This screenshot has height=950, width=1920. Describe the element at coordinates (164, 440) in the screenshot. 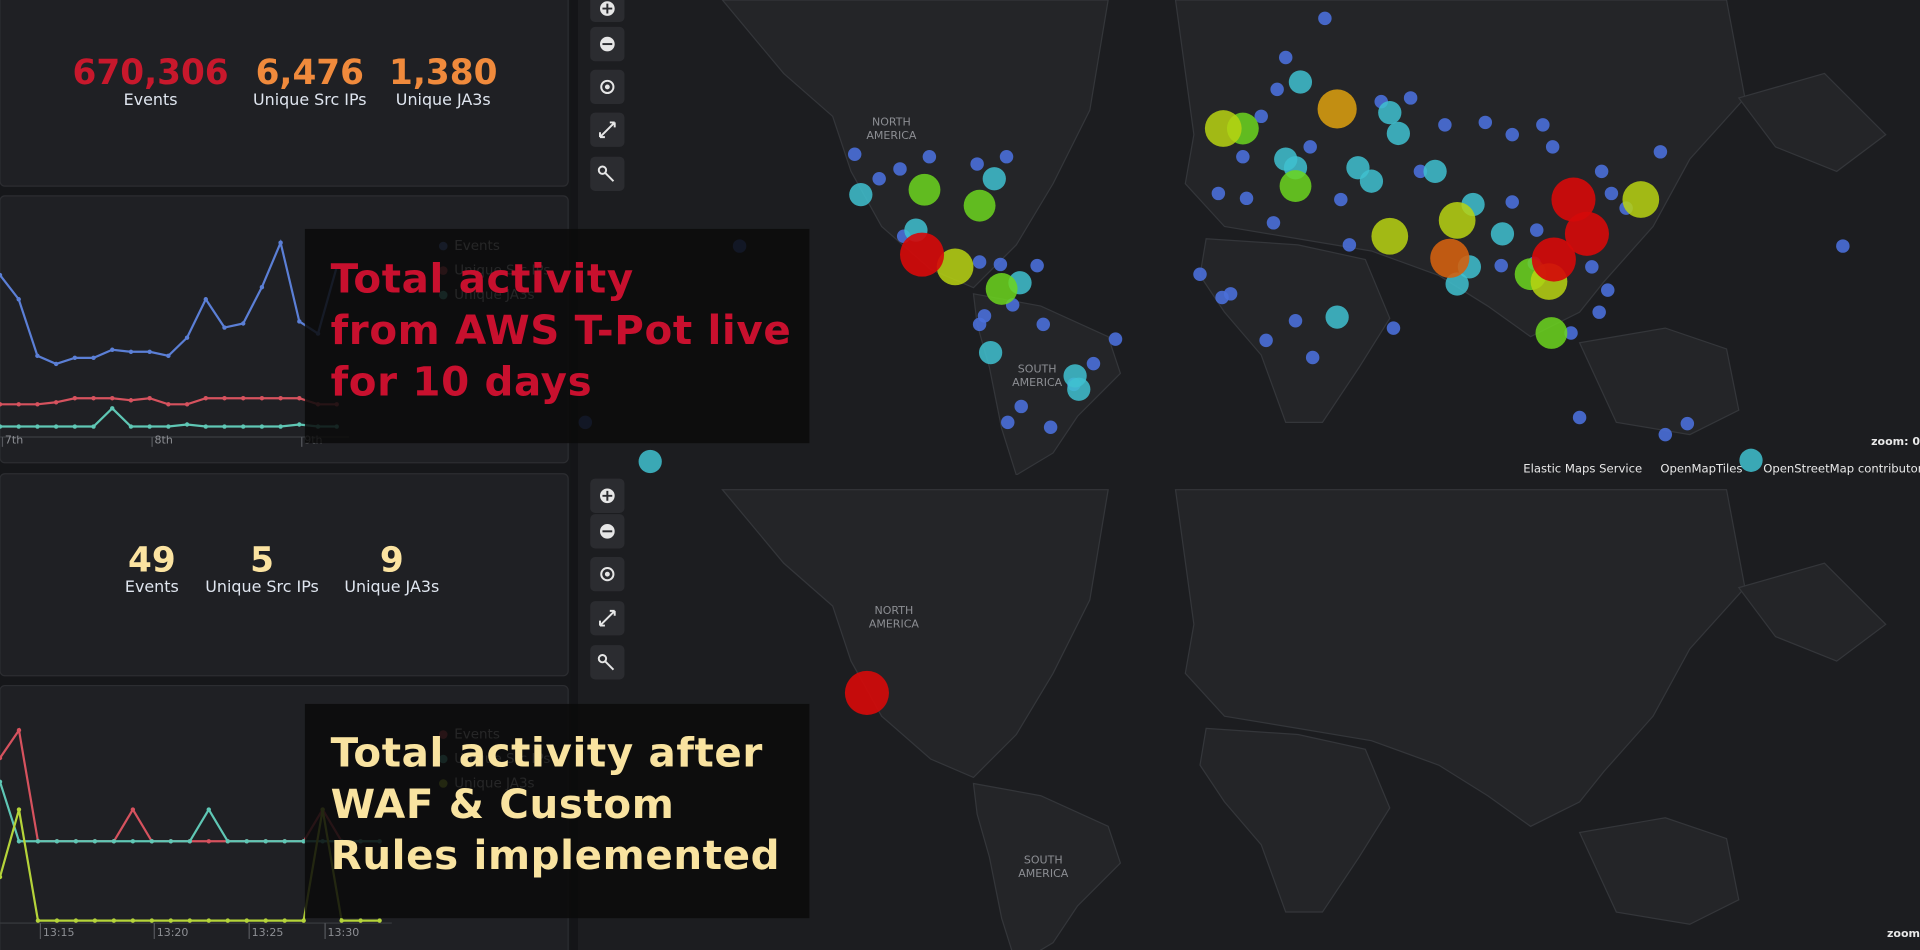

I see `x-tick-label: 8th` at that location.